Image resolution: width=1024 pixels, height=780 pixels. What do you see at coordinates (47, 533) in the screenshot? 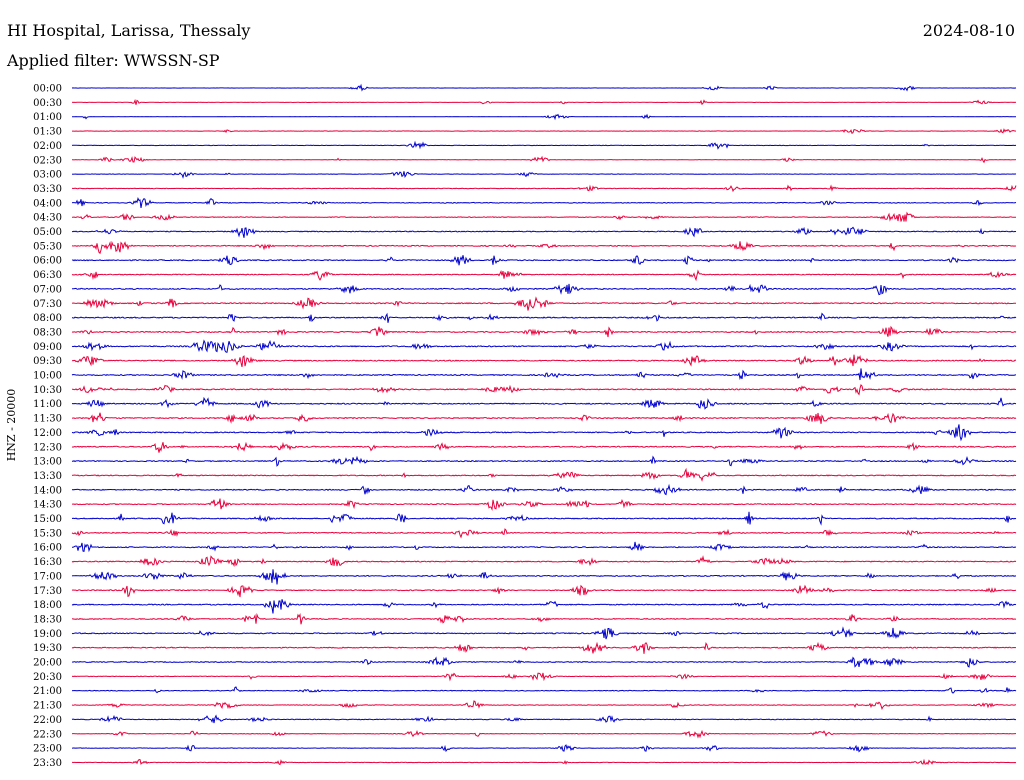
I see `time-tick-label: 15:30` at bounding box center [47, 533].